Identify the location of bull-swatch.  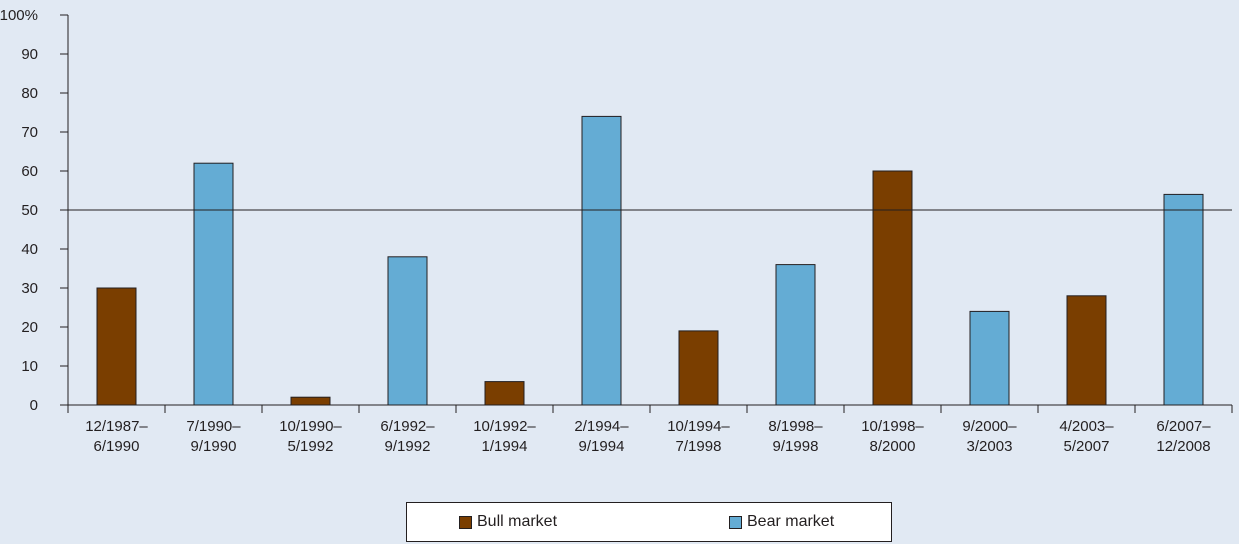
(465, 522).